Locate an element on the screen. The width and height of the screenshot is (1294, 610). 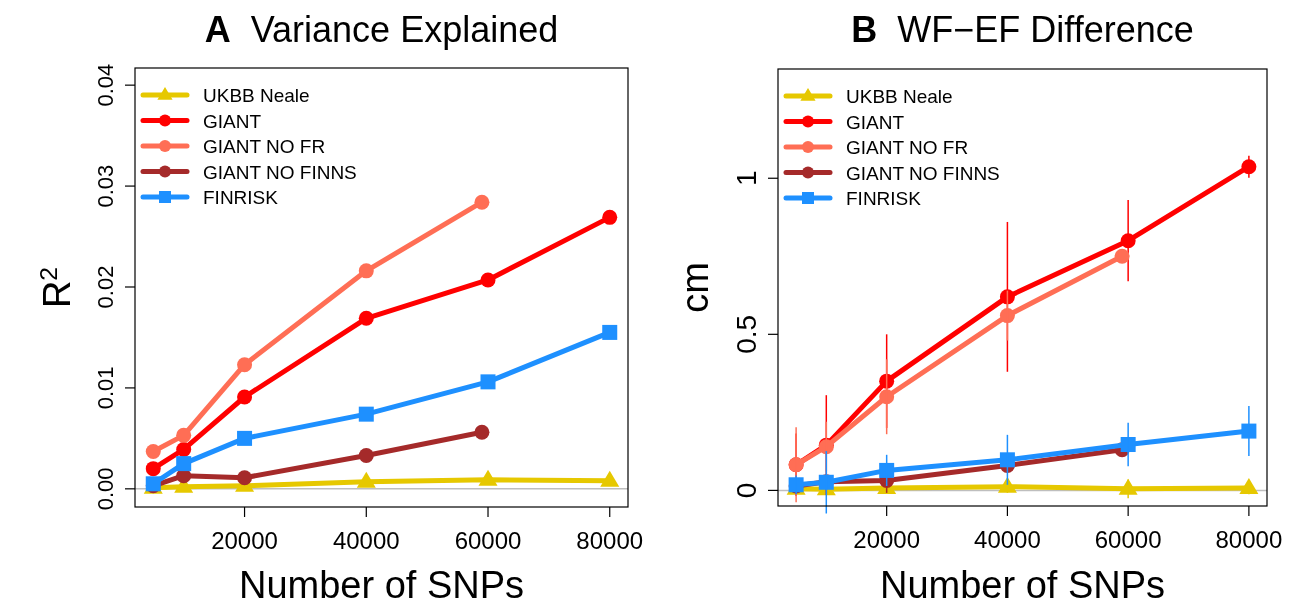
y-tick-label: 0.01 is located at coordinates (105, 388).